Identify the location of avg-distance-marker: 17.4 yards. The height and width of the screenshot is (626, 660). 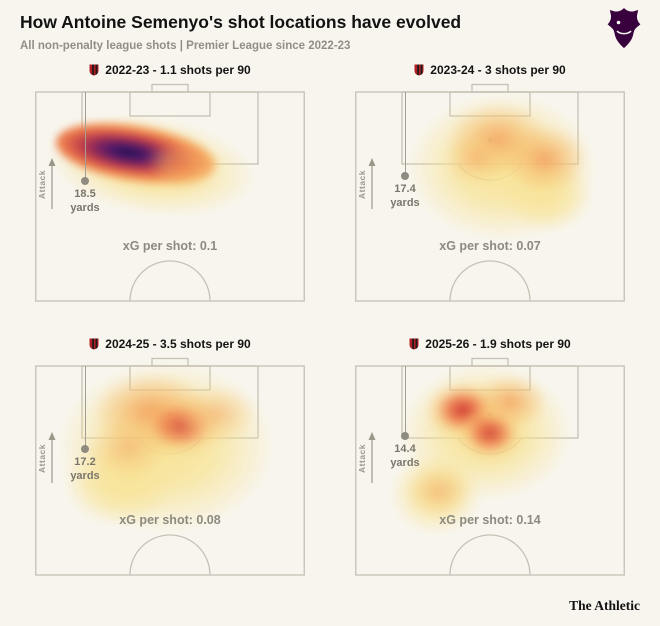
(405, 151).